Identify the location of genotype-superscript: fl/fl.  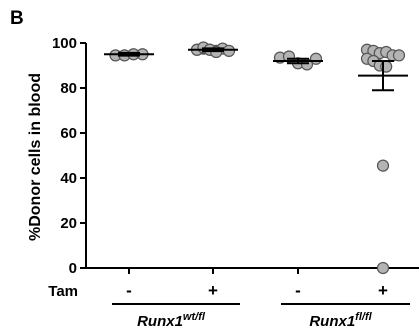
(363, 317).